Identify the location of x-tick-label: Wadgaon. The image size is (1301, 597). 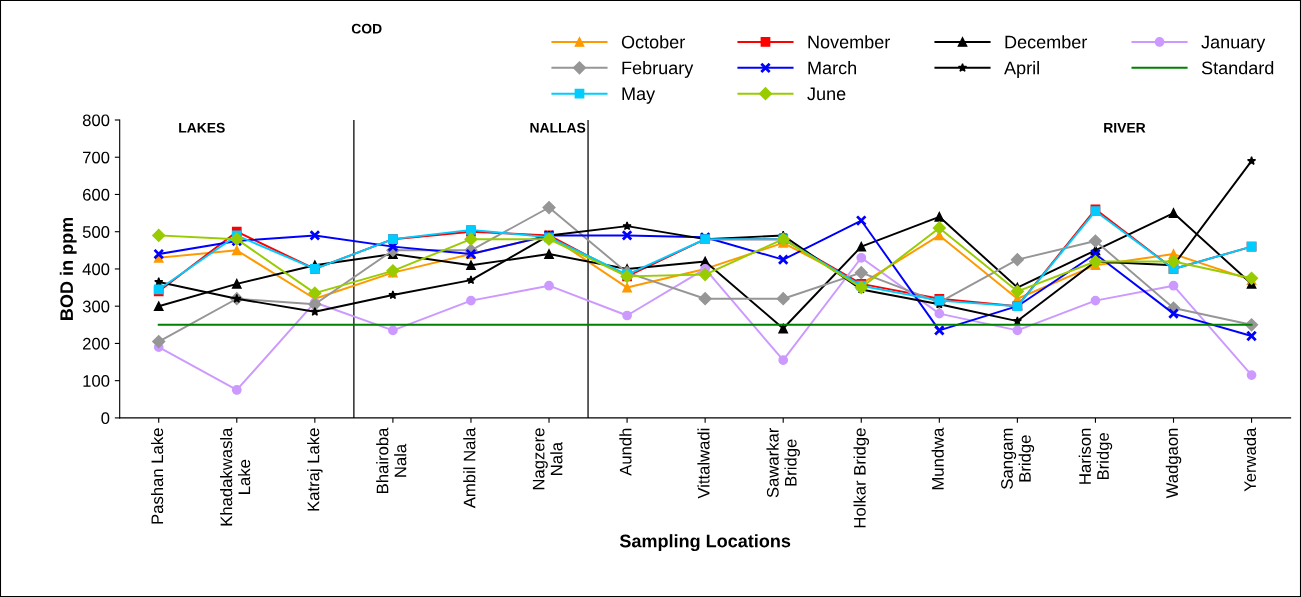
(1173, 463).